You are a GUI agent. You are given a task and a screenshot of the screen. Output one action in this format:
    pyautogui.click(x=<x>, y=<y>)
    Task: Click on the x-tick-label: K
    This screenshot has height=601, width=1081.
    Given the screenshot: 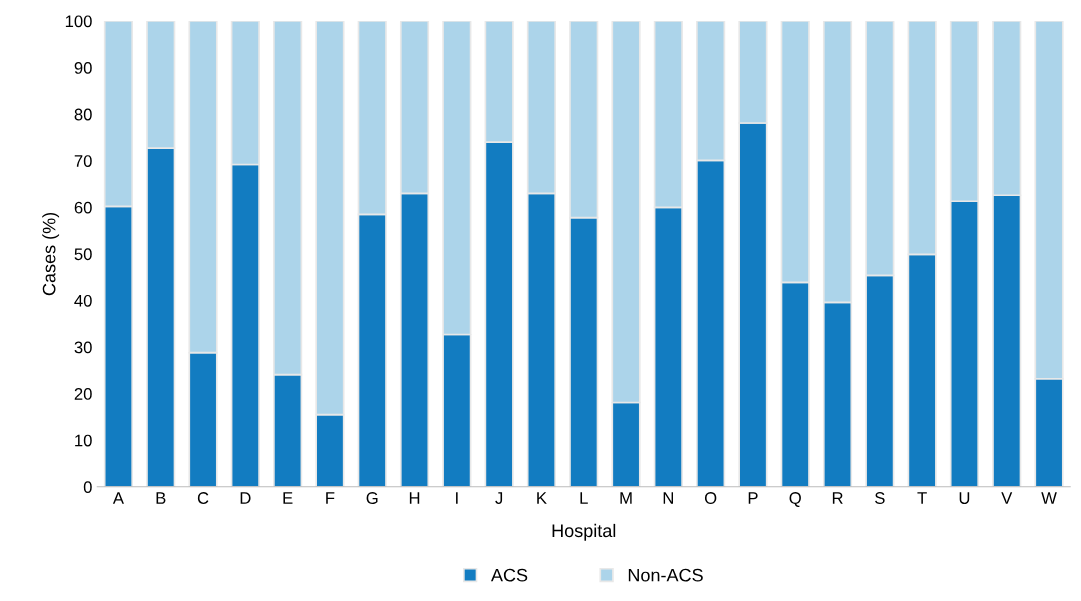 What is the action you would take?
    pyautogui.click(x=542, y=498)
    